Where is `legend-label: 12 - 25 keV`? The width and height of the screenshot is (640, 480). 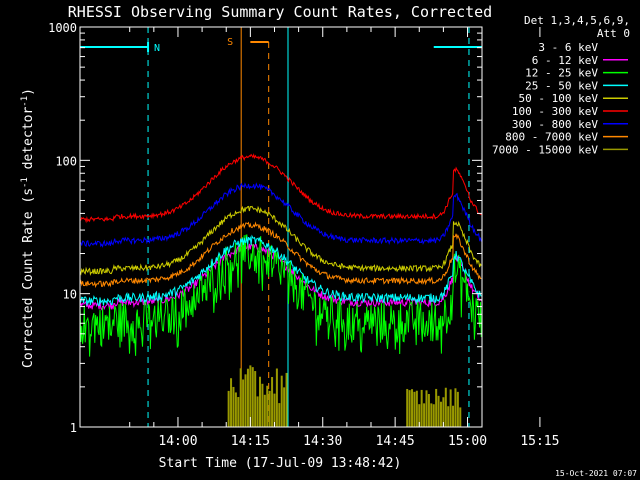
legend-label: 12 - 25 keV is located at coordinates (561, 73).